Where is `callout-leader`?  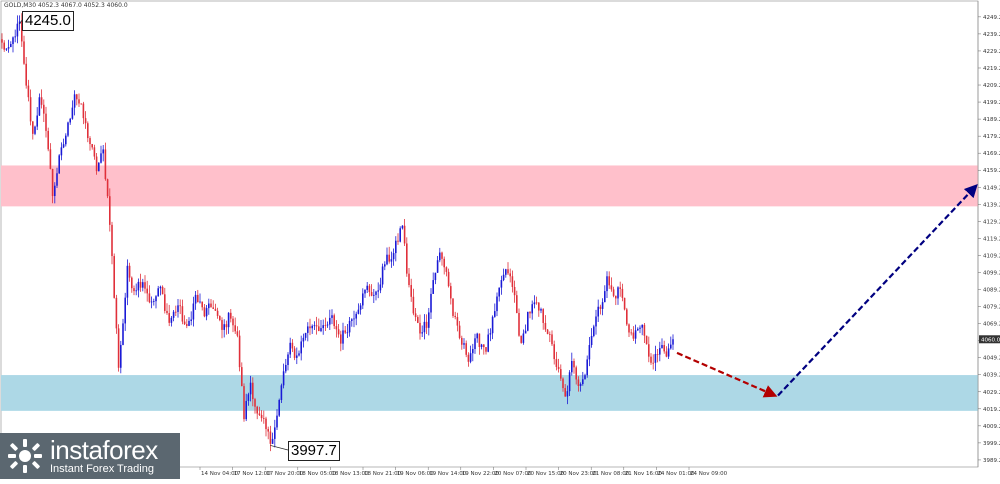 callout-leader is located at coordinates (279, 448).